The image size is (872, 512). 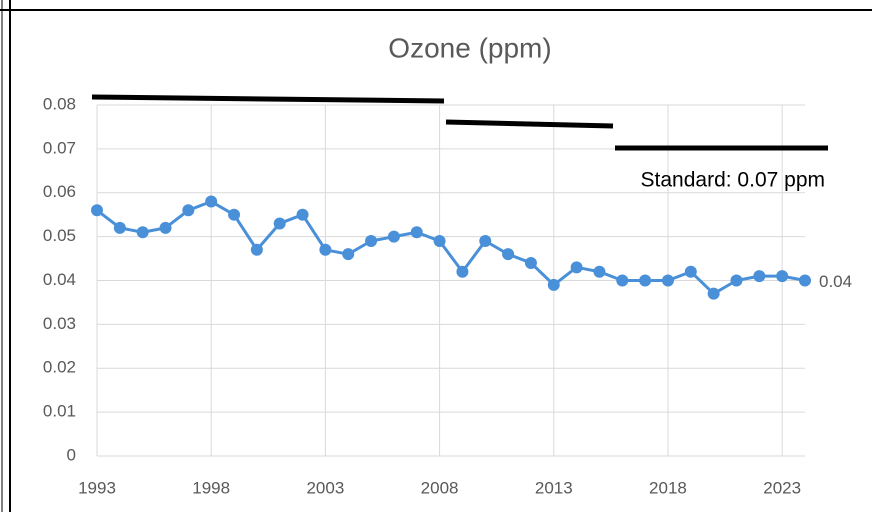 I want to click on x-tick-label: 1993, so click(x=97, y=487).